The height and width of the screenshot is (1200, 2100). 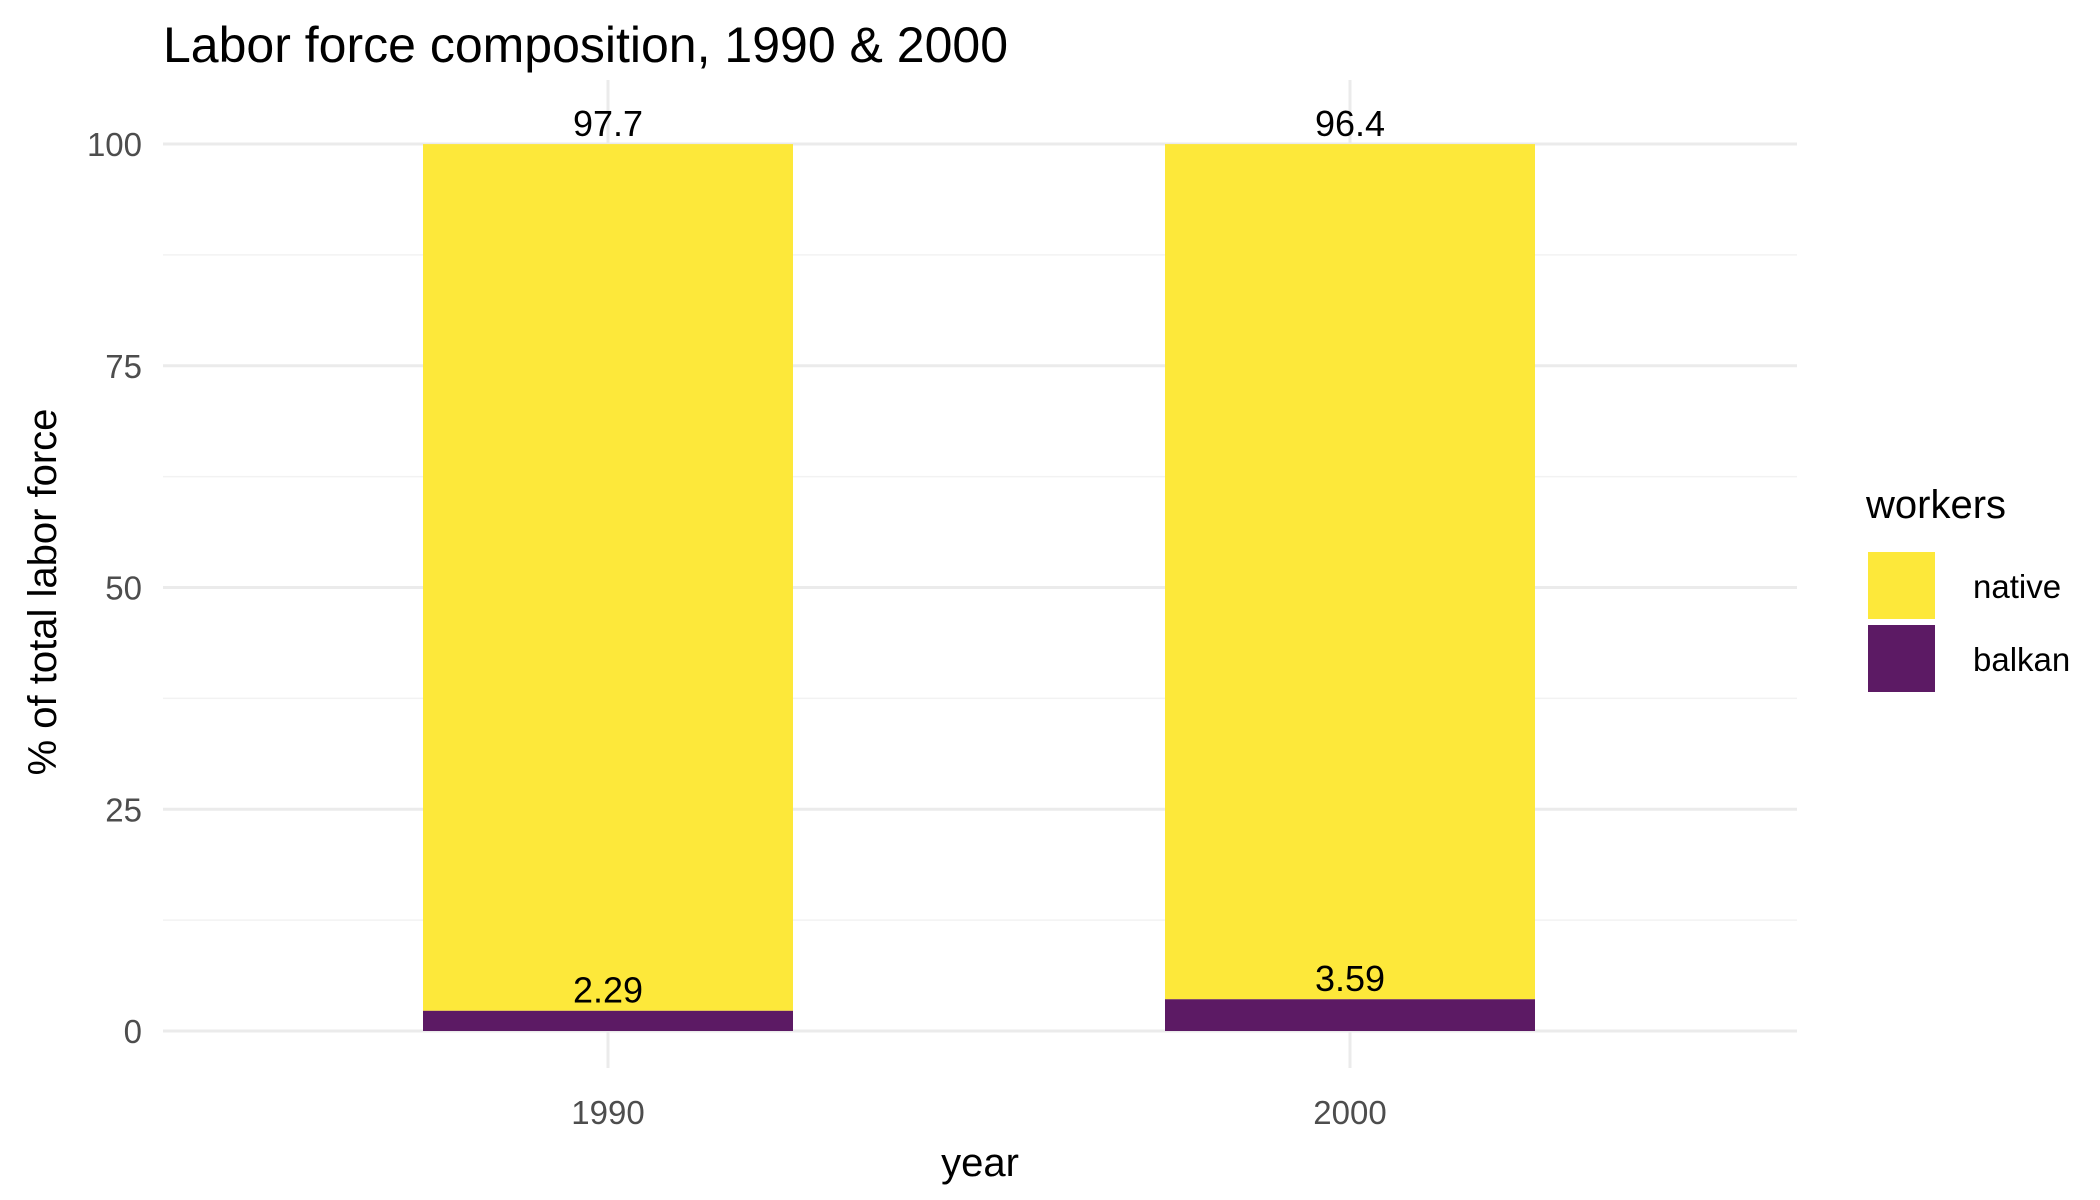 I want to click on y-tick-label: 50, so click(x=123, y=588).